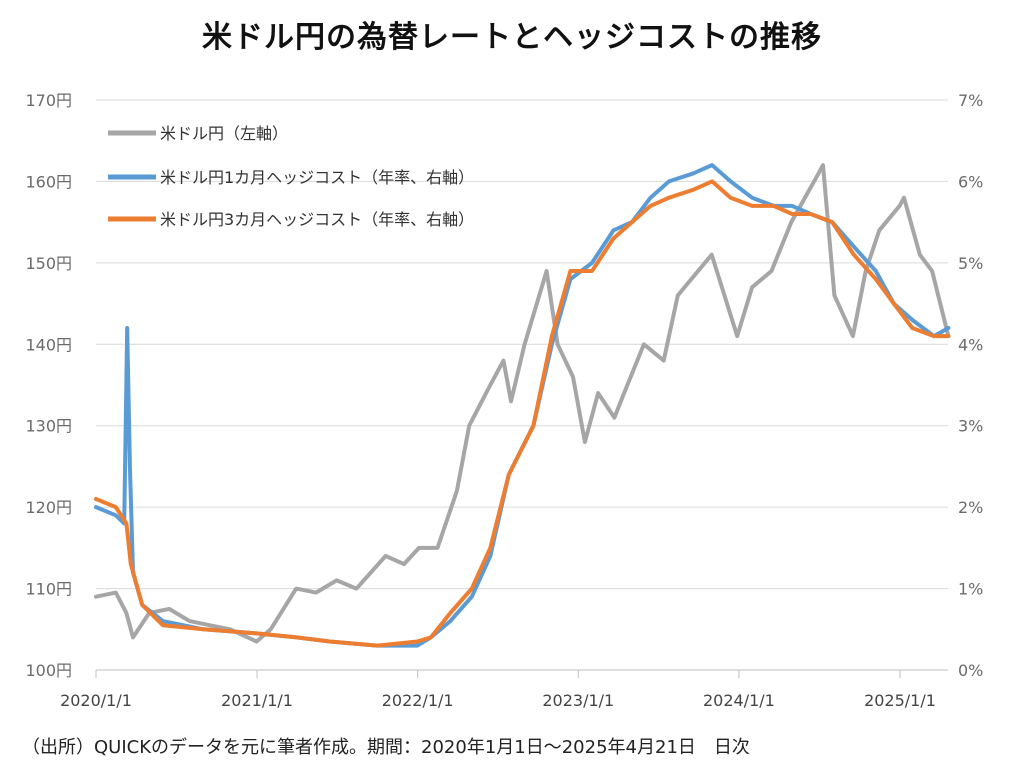  Describe the element at coordinates (970, 385) in the screenshot. I see `right-axis-ticks: 0% 1% 2% 3% 4% 5% 6% 7%` at that location.